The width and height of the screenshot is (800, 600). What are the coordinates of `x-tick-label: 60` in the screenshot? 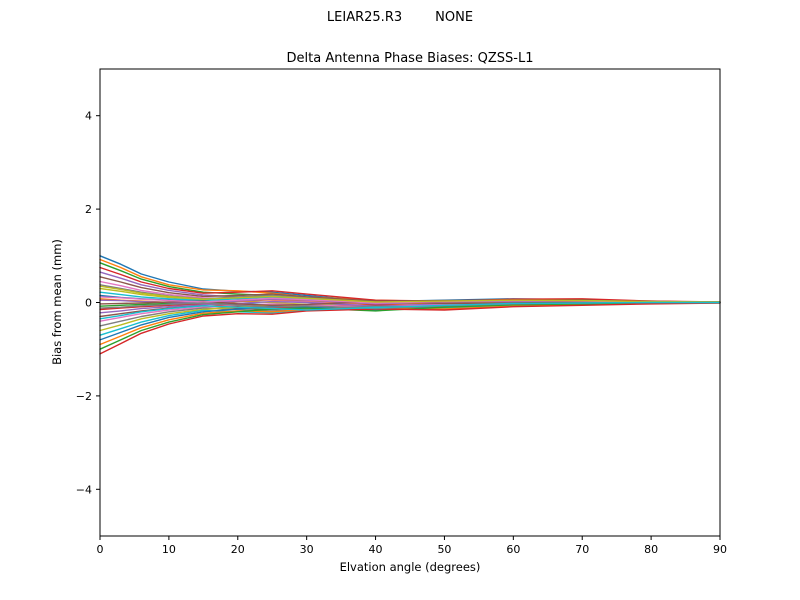 It's located at (513, 549).